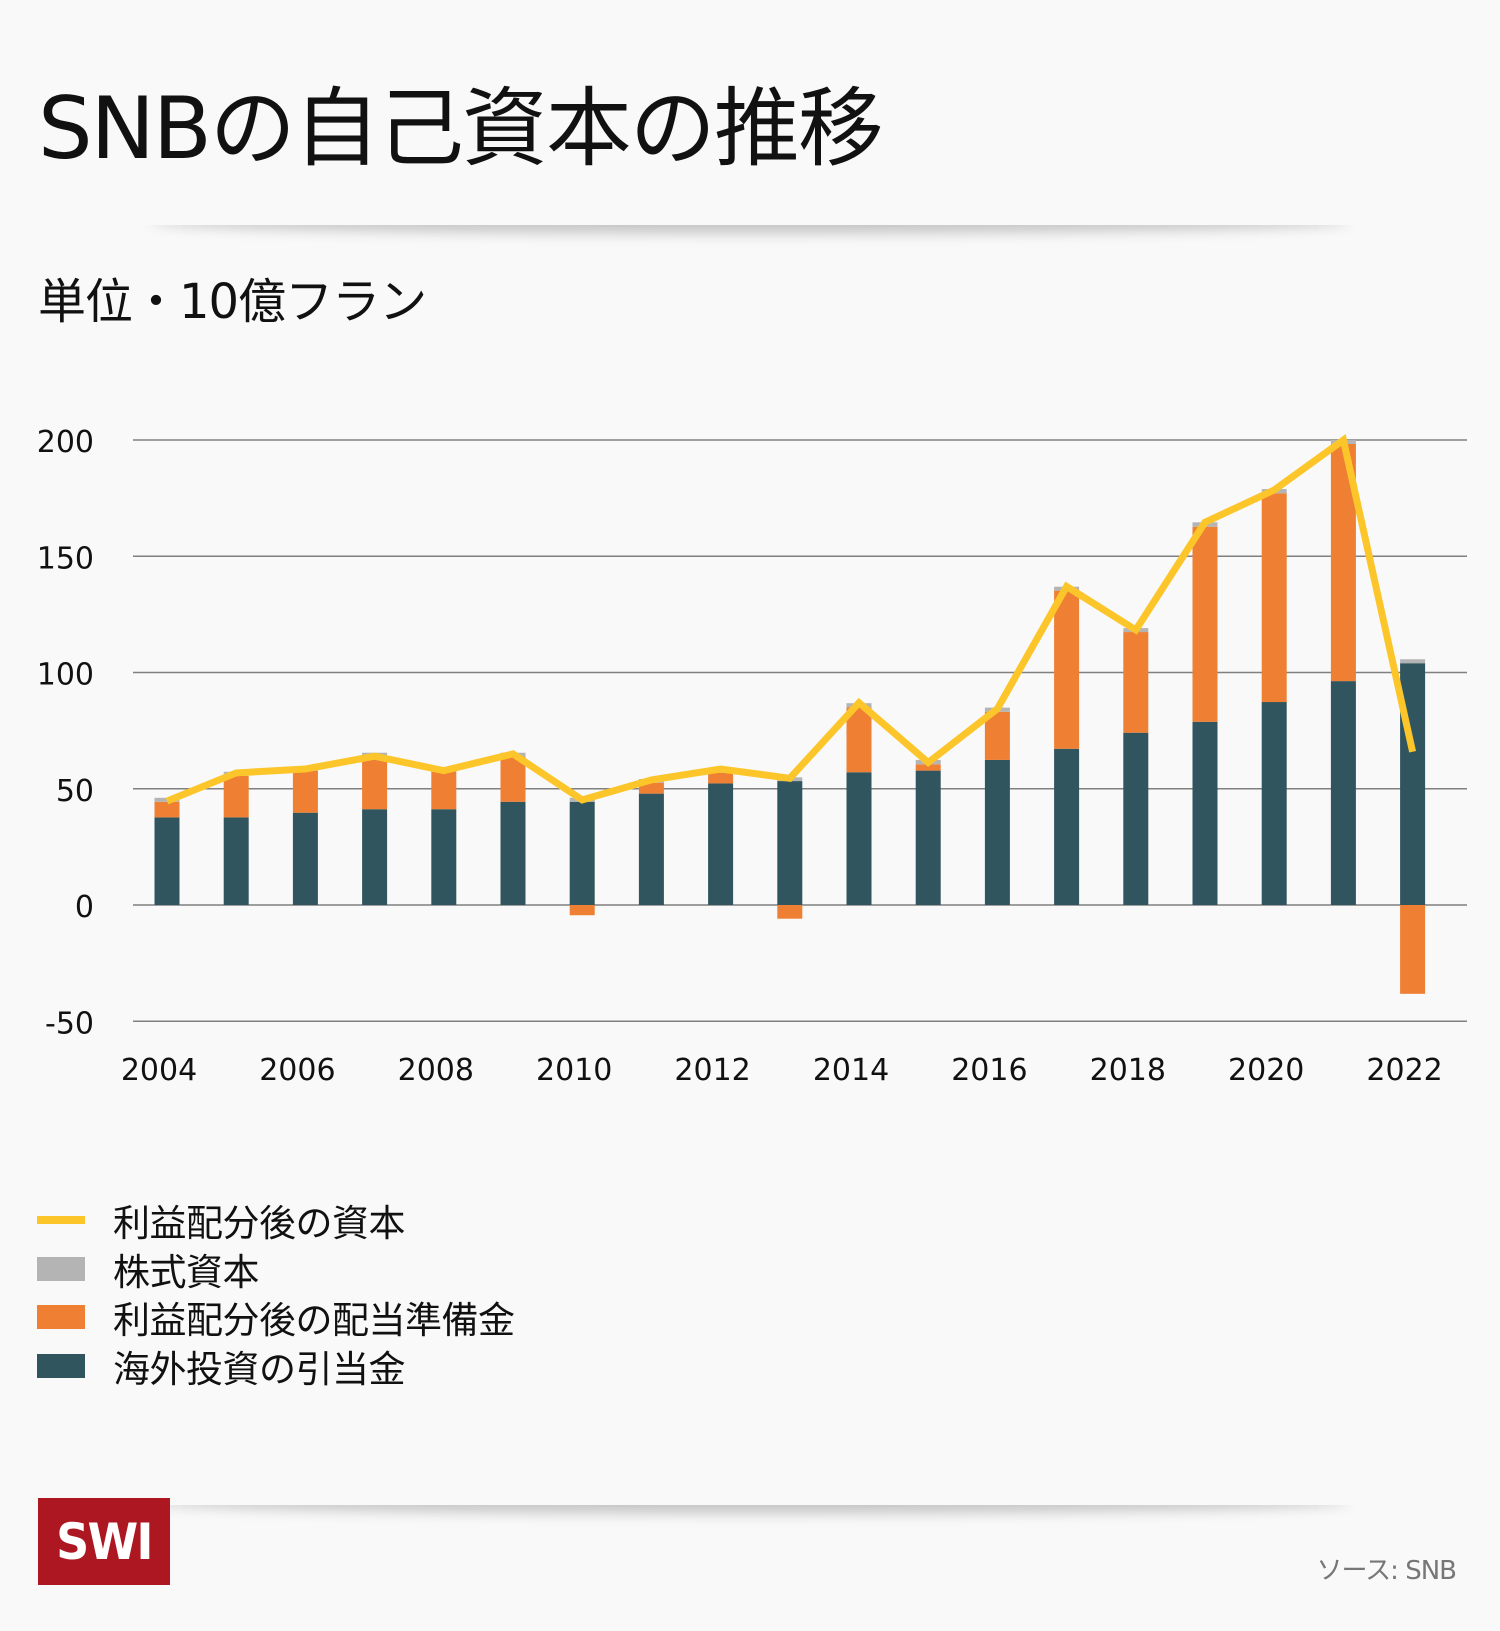  I want to click on bar-group-2008, so click(444, 836).